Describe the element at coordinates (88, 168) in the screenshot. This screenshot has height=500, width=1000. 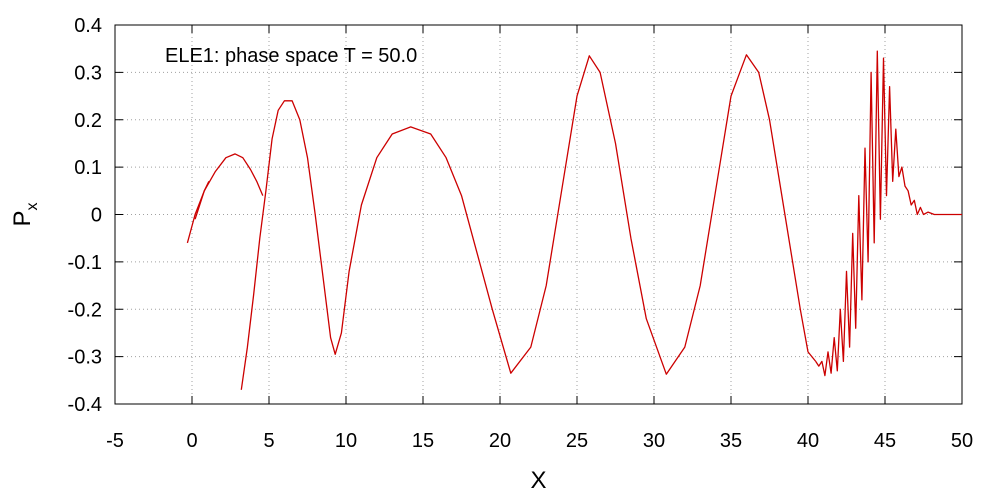
I see `y-tick-label: 0.1` at that location.